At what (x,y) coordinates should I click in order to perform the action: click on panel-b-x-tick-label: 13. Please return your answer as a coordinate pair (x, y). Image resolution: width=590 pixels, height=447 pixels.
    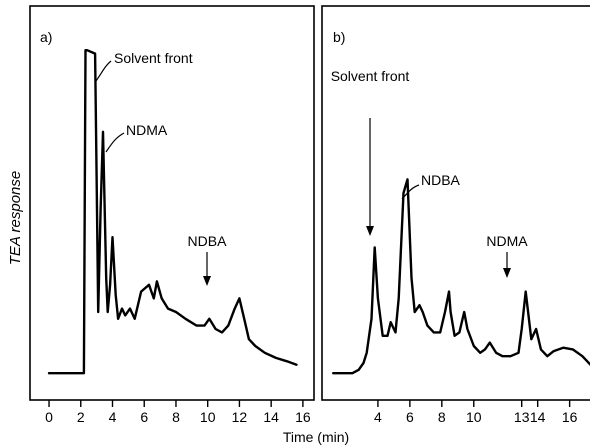
    Looking at the image, I should click on (522, 417).